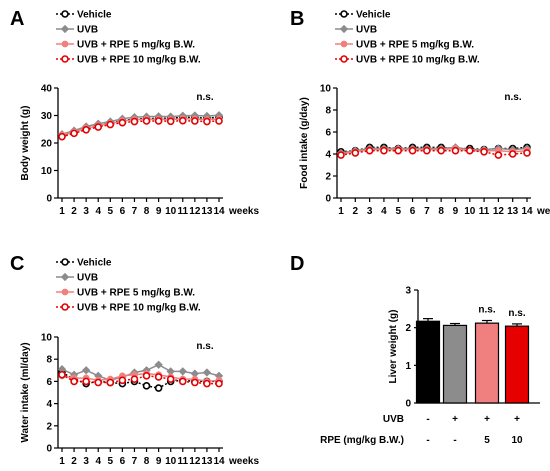 The image size is (550, 471). What do you see at coordinates (171, 461) in the screenshot?
I see `x-tick-label: 10` at bounding box center [171, 461].